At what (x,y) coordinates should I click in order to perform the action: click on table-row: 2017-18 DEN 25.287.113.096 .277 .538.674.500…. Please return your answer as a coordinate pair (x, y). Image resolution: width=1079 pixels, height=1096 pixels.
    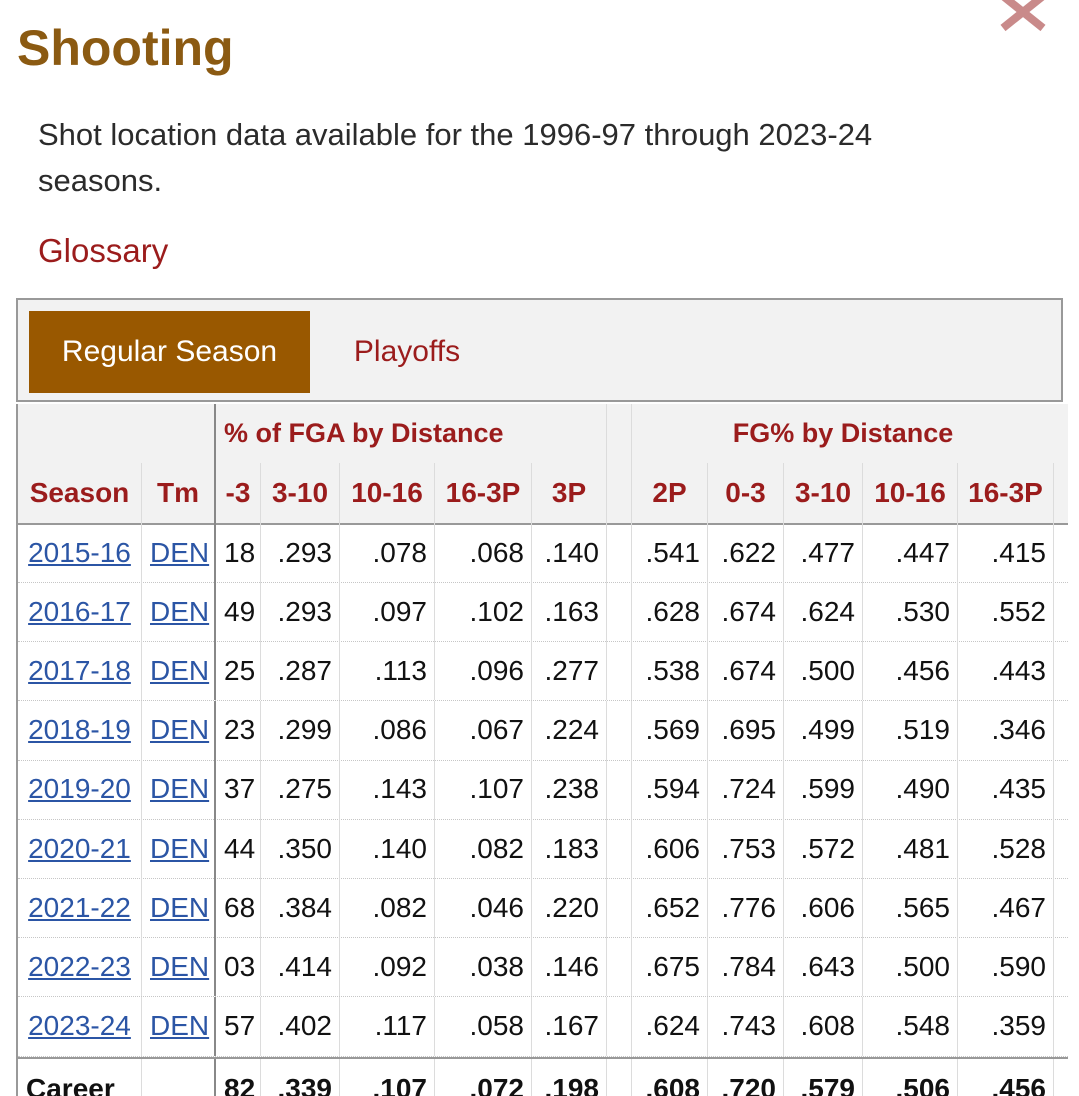
    Looking at the image, I should click on (543, 671).